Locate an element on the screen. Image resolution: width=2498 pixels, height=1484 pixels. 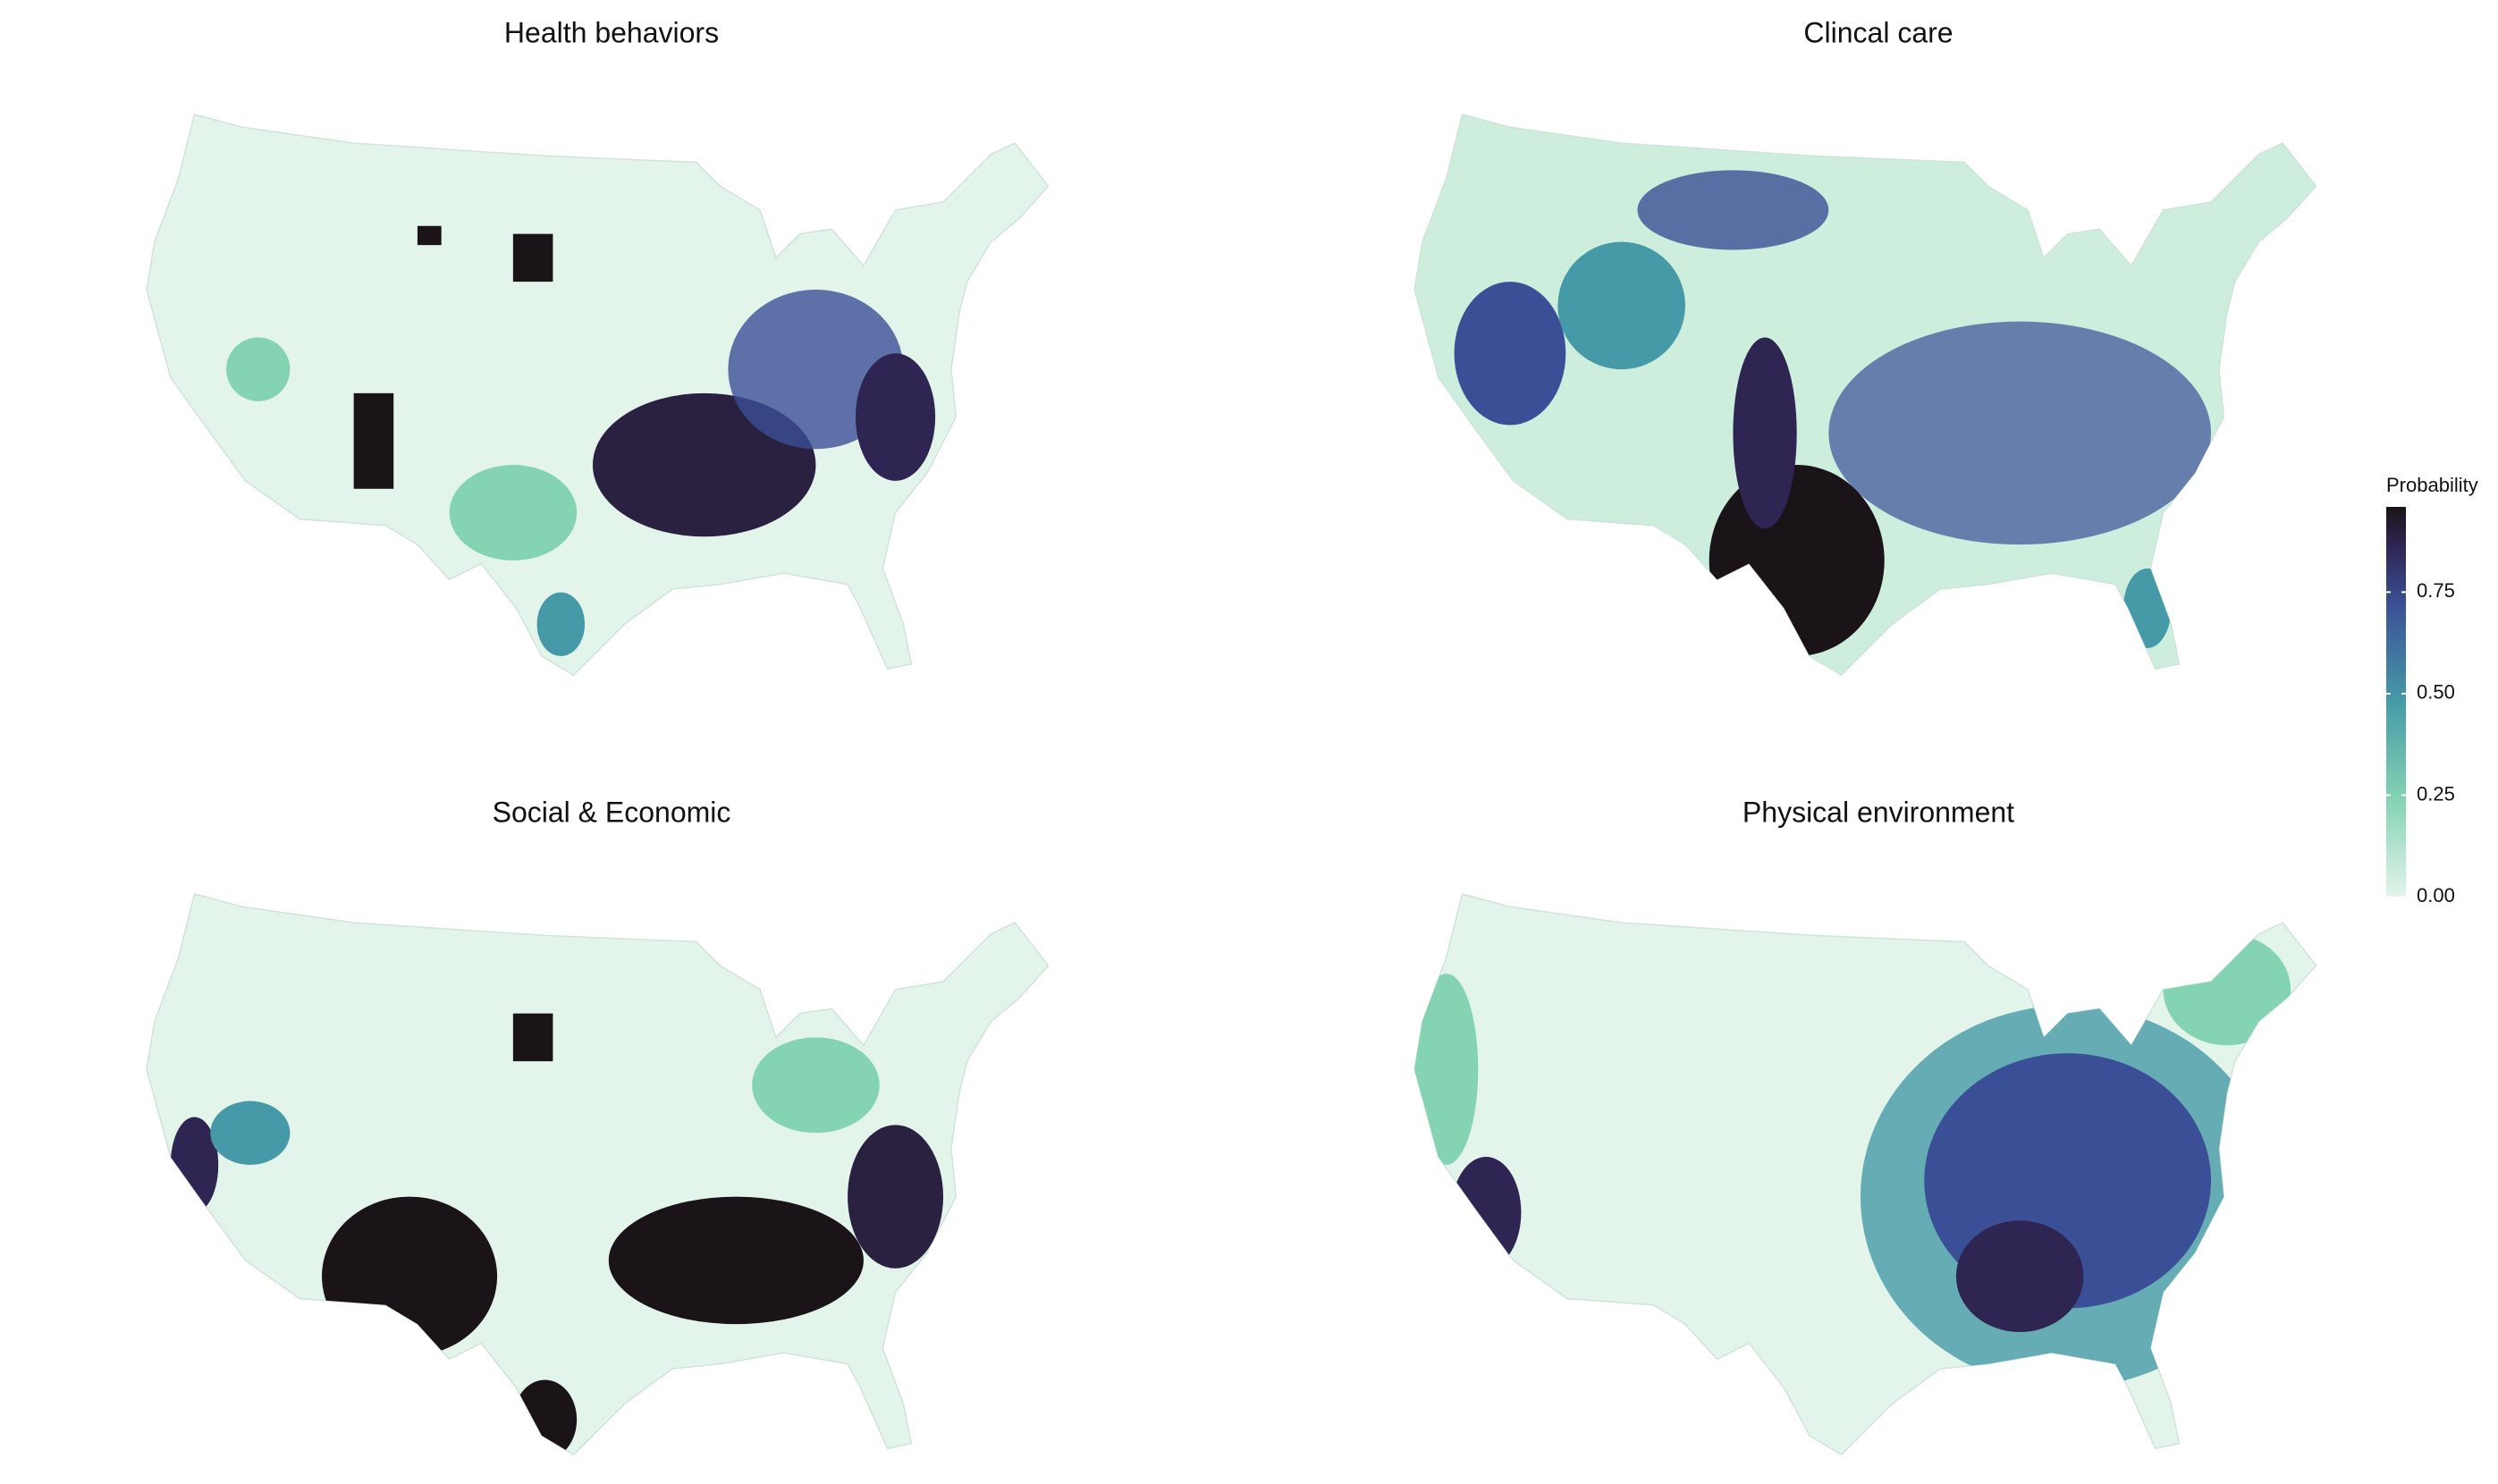
legend-title: Probability is located at coordinates (2432, 485).